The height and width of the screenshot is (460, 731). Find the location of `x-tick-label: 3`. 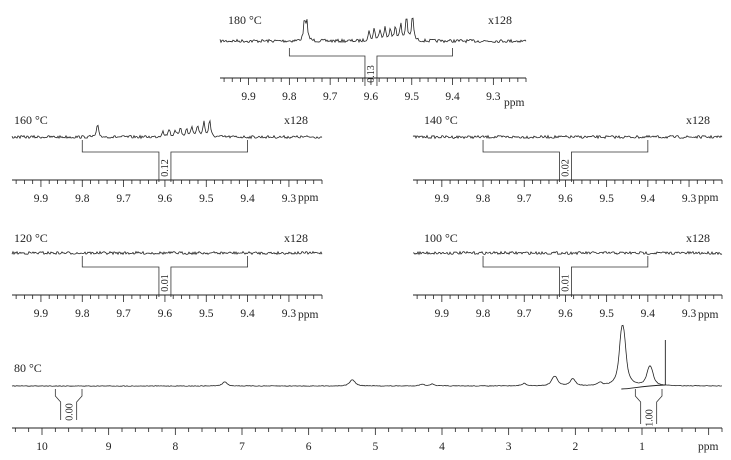

x-tick-label: 3 is located at coordinates (509, 447).